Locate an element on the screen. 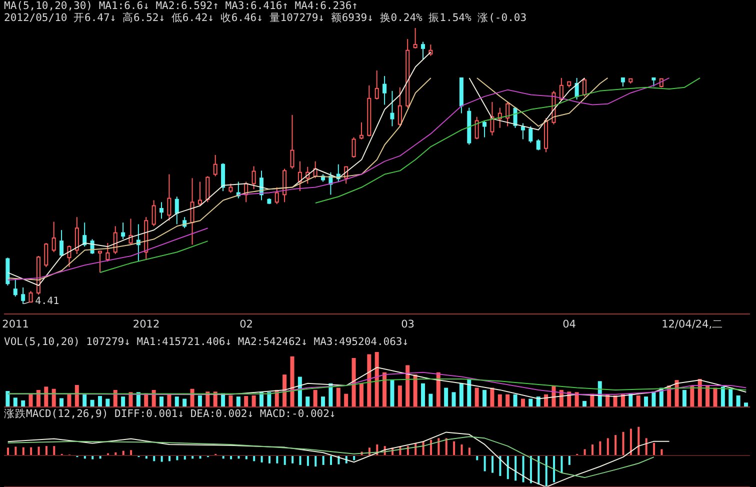 The image size is (756, 487). x-tick-label: 2012 is located at coordinates (146, 324).